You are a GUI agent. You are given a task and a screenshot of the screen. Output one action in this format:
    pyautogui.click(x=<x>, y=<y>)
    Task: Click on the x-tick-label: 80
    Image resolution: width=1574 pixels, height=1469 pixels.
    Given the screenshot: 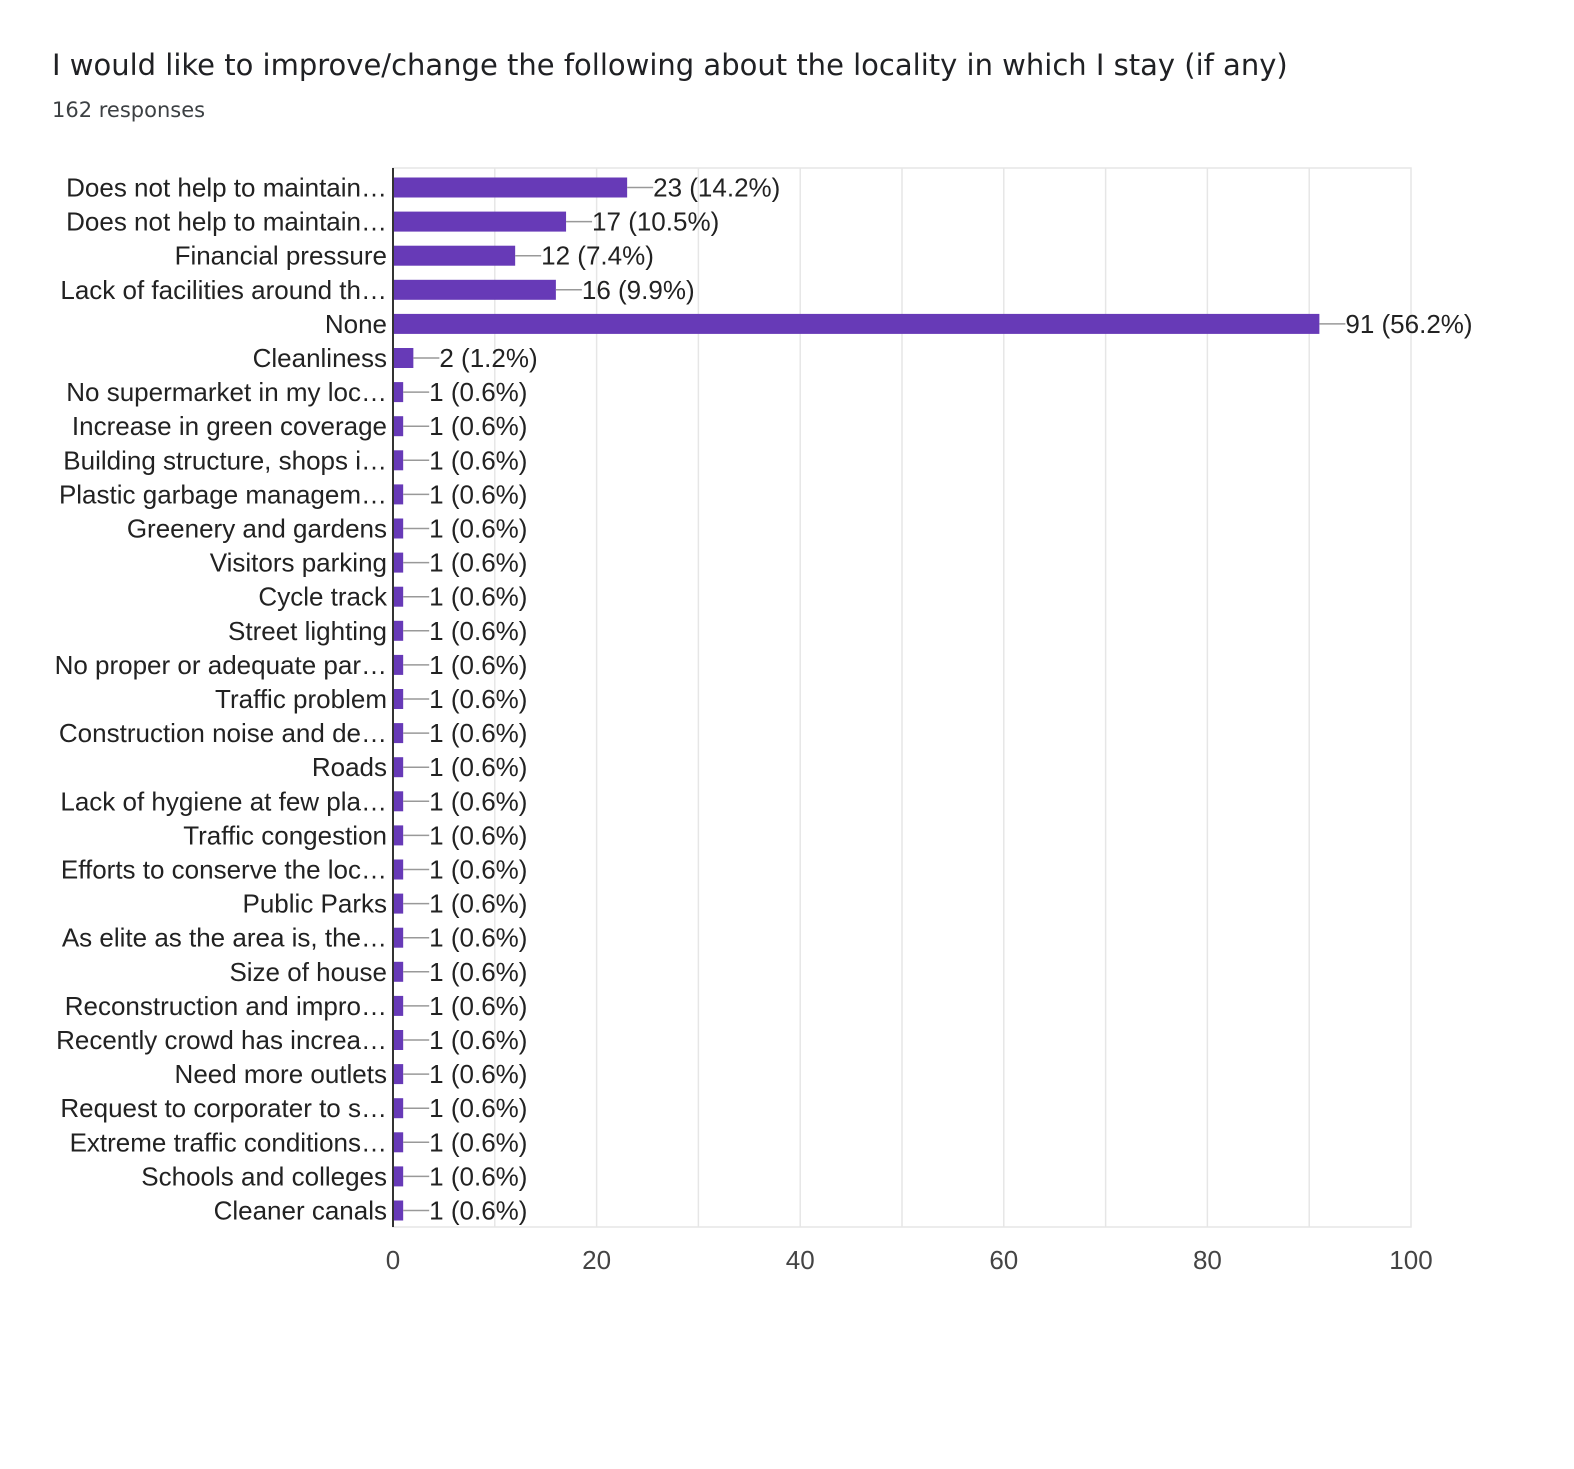 What is the action you would take?
    pyautogui.click(x=1207, y=1260)
    